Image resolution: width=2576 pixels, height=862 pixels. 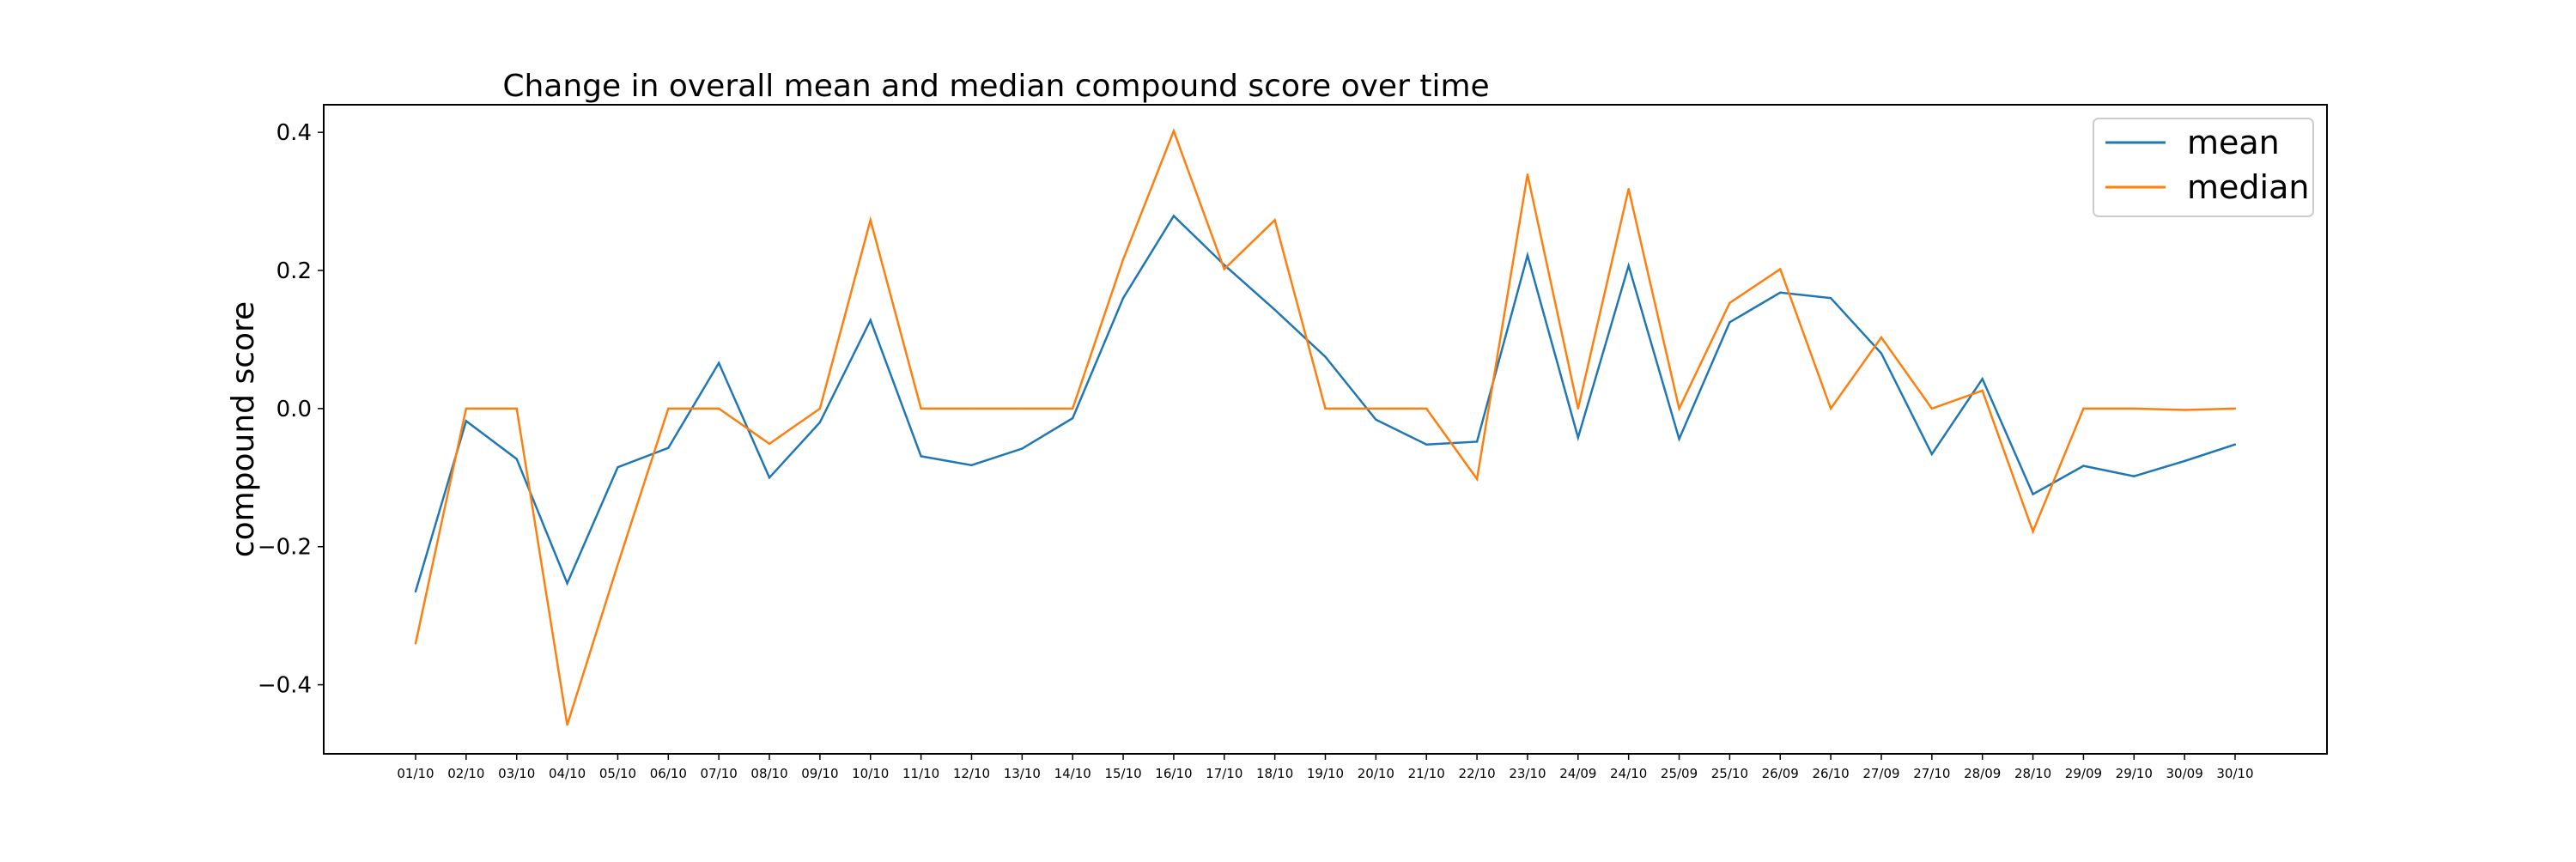 What do you see at coordinates (2033, 773) in the screenshot?
I see `x-tick-label: 28/10` at bounding box center [2033, 773].